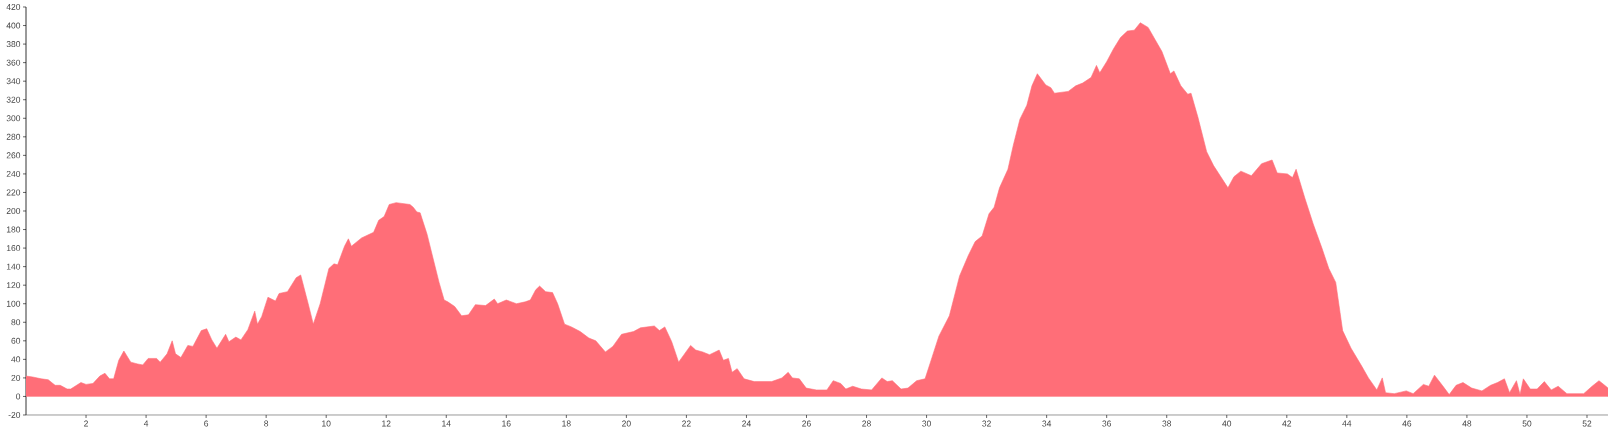 This screenshot has height=434, width=1608. I want to click on y-tick-label: 40, so click(16, 359).